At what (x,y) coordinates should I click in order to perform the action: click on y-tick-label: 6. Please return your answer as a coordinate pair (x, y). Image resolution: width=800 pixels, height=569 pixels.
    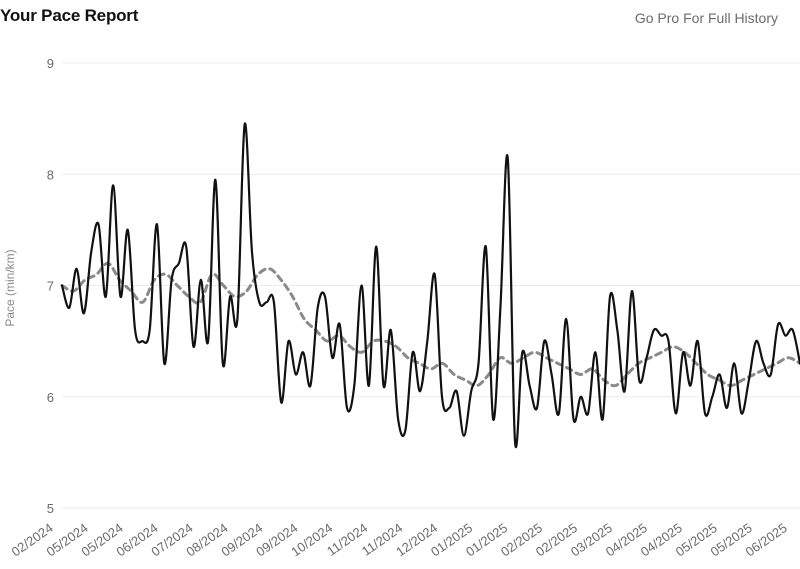
    Looking at the image, I should click on (50, 397).